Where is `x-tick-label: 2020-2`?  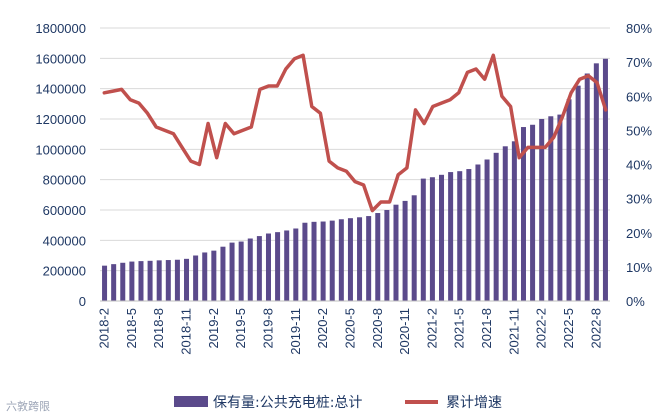 x-tick-label: 2020-2 is located at coordinates (322, 328).